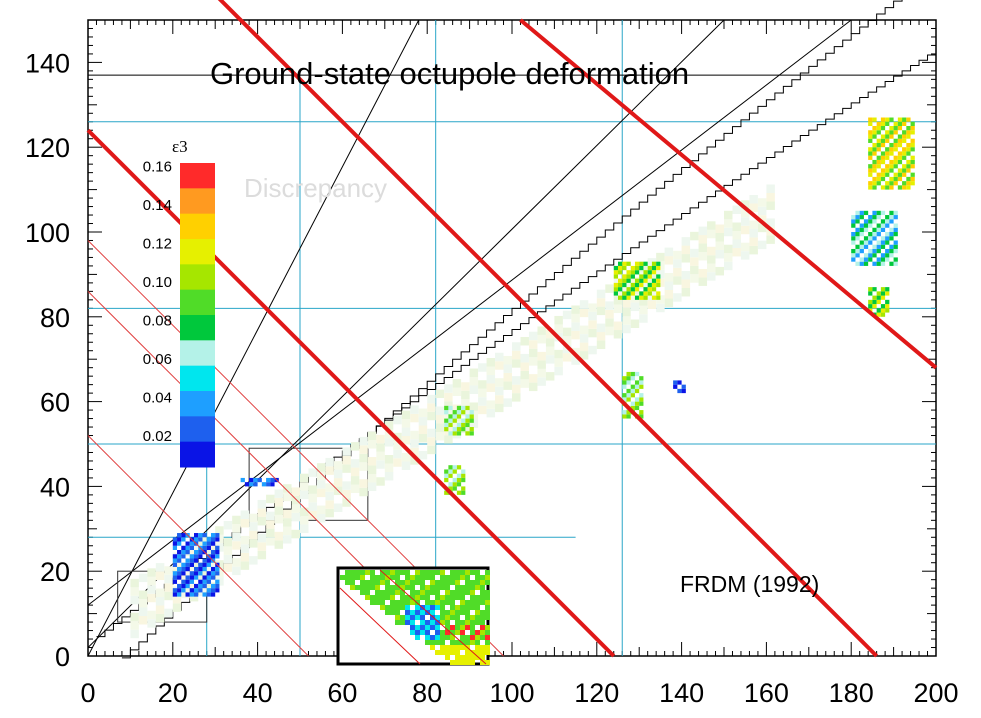  Describe the element at coordinates (197, 378) in the screenshot. I see `colorbar-swatch` at that location.